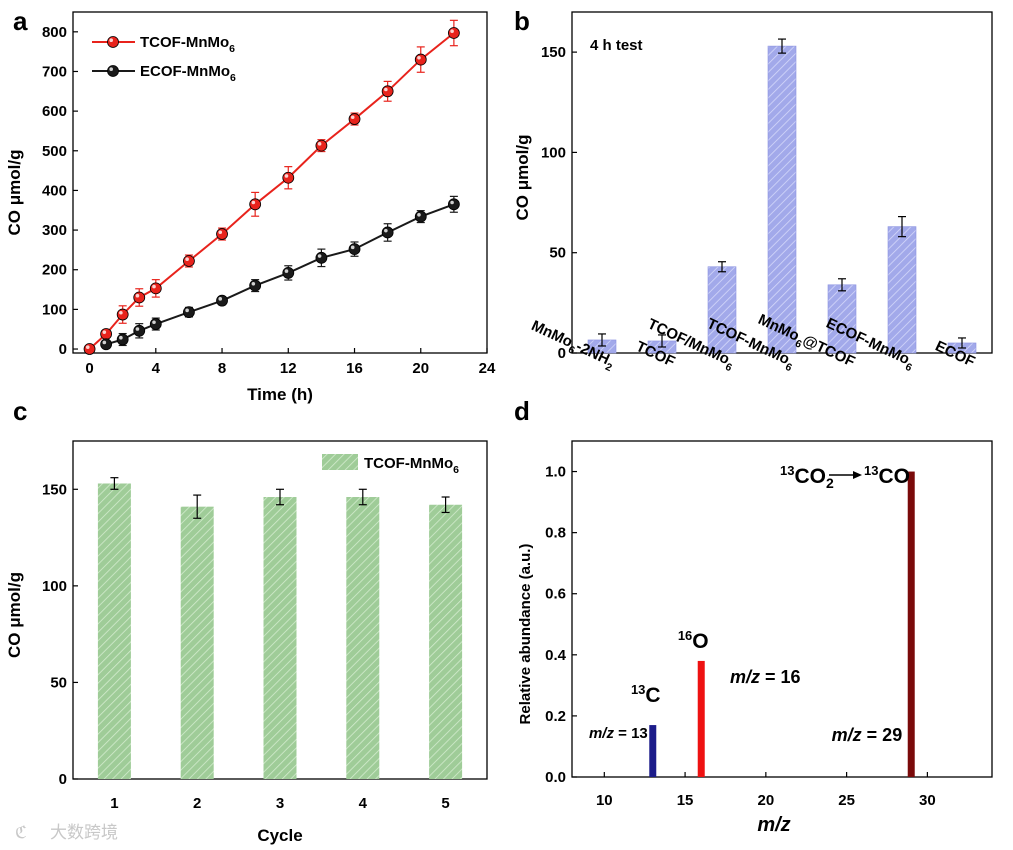  I want to click on x-tick-label: 15, so click(685, 800).